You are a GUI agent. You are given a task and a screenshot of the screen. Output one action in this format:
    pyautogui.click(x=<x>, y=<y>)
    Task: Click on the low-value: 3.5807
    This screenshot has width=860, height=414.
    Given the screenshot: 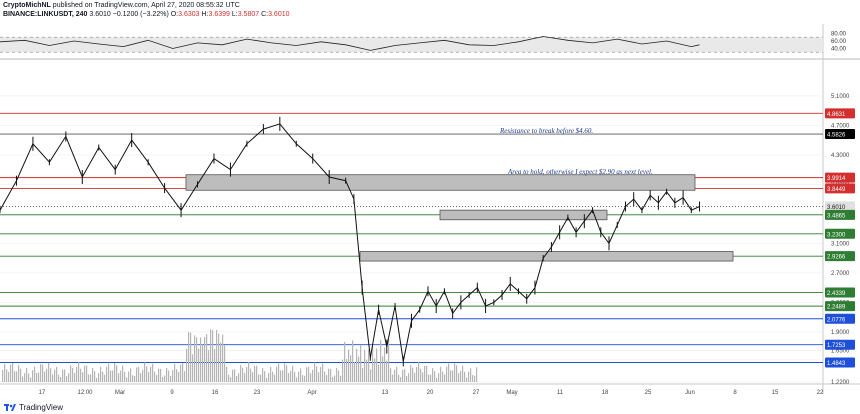 What is the action you would take?
    pyautogui.click(x=248, y=14)
    